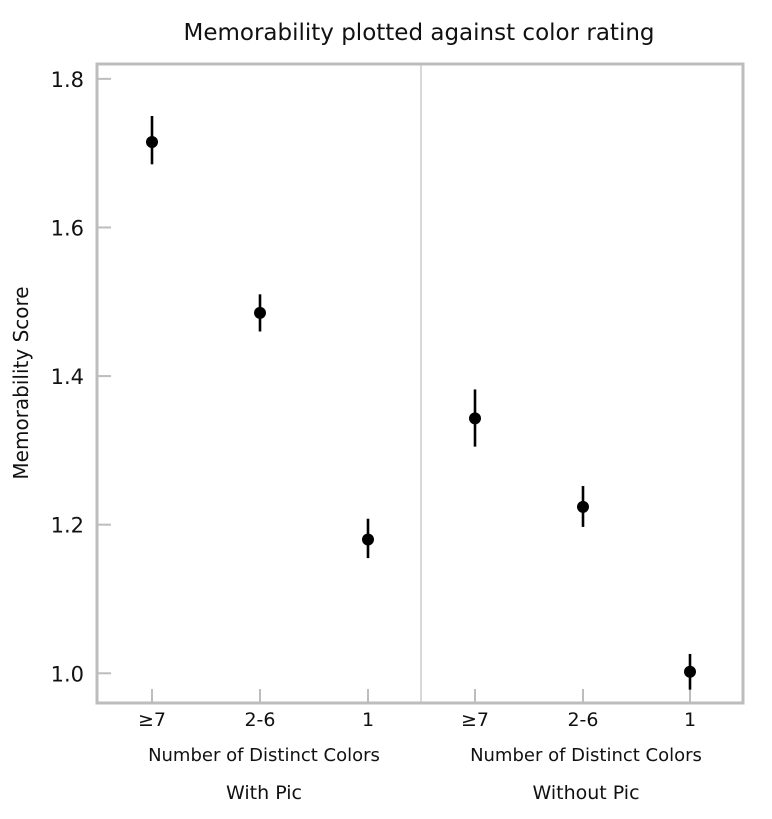 The image size is (772, 819). Describe the element at coordinates (21, 382) in the screenshot. I see `y-axis-label: Memorability Score` at that location.